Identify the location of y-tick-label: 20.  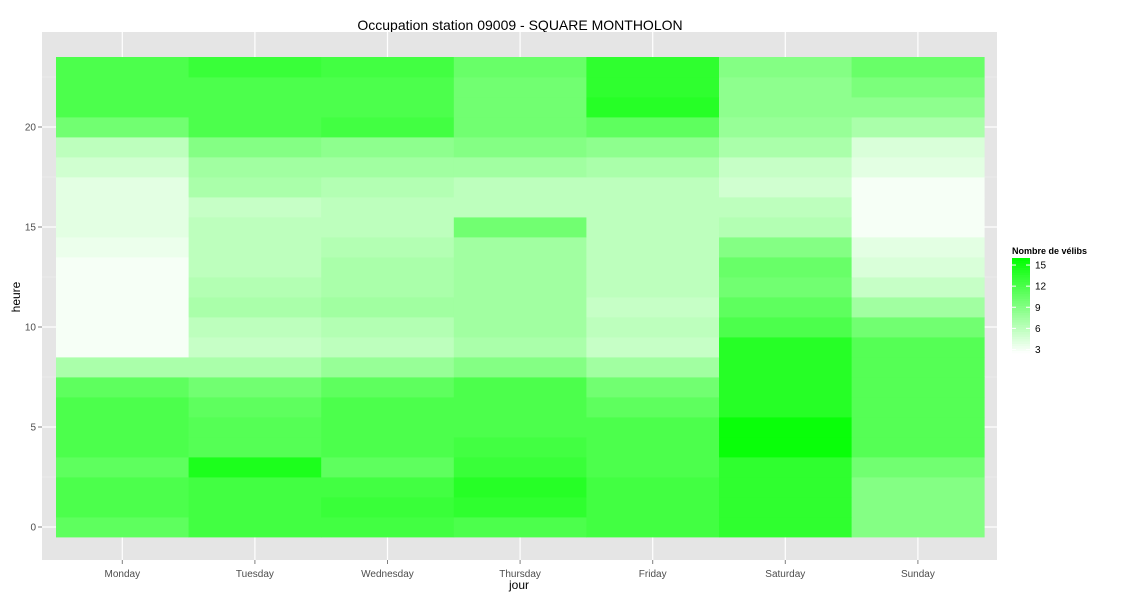
(31, 128).